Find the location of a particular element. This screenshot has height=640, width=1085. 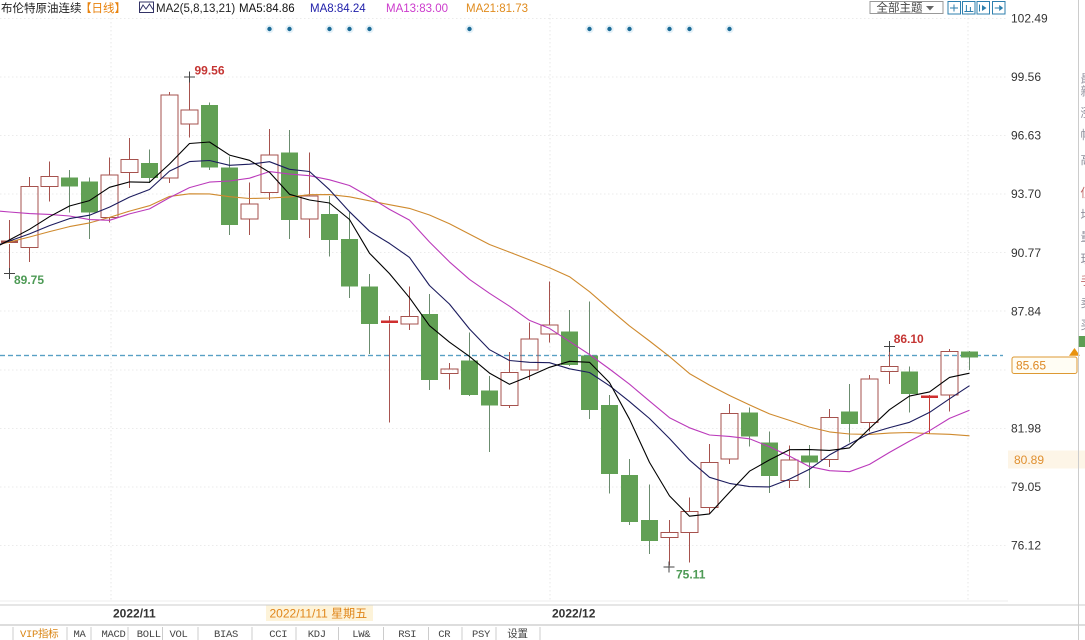

svg-text: 低 is located at coordinates (1083, 193).